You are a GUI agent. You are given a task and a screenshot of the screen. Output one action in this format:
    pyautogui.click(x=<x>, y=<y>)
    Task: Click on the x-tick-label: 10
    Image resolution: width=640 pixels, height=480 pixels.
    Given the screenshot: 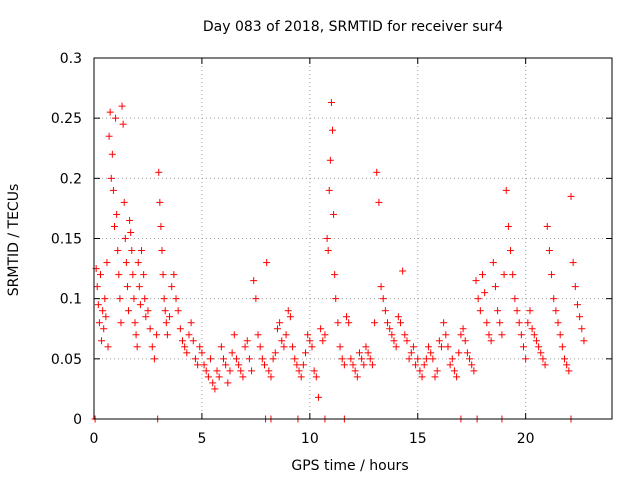 What is the action you would take?
    pyautogui.click(x=310, y=439)
    